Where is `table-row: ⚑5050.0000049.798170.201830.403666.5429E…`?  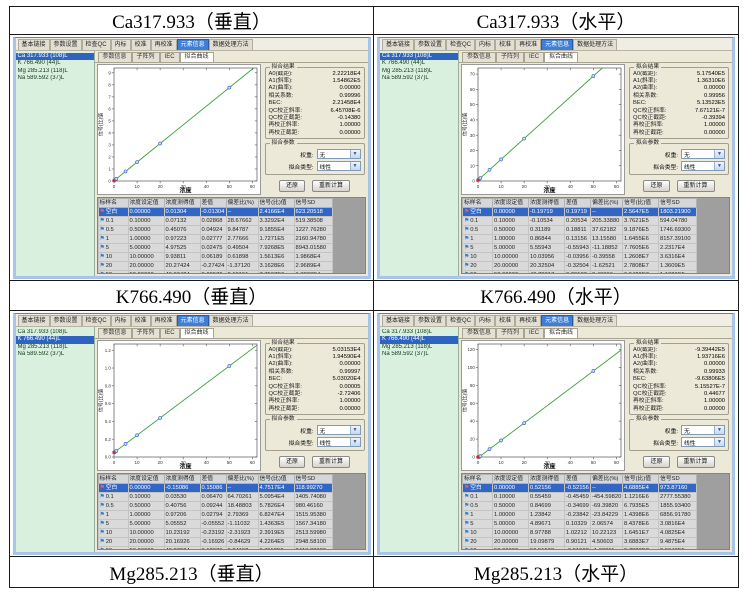 table-row: ⚑5050.0000049.798170.201830.403666.5429E… is located at coordinates (595, 271).